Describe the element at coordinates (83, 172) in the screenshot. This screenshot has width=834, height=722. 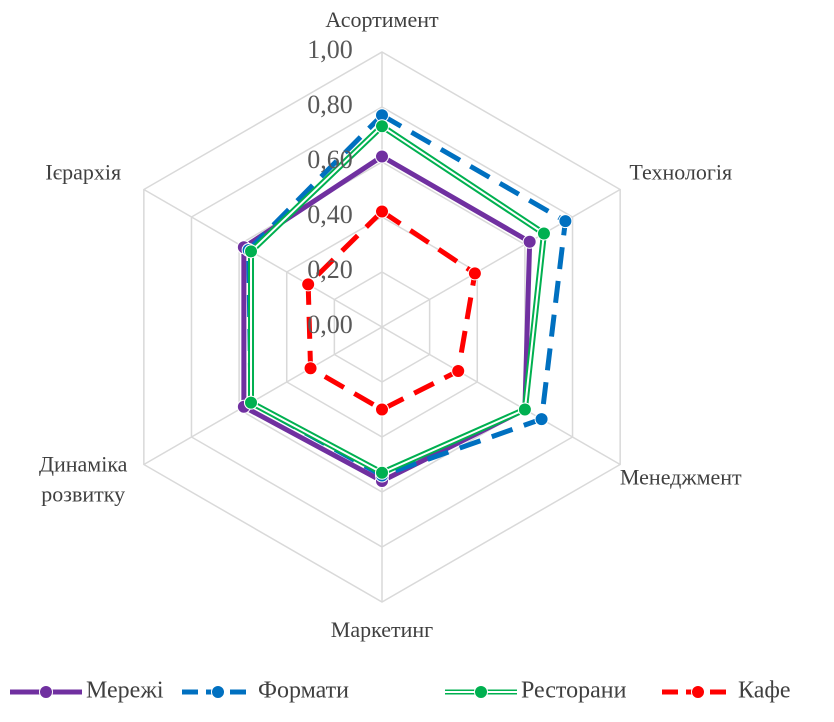
I see `category-label: Ієрархія` at that location.